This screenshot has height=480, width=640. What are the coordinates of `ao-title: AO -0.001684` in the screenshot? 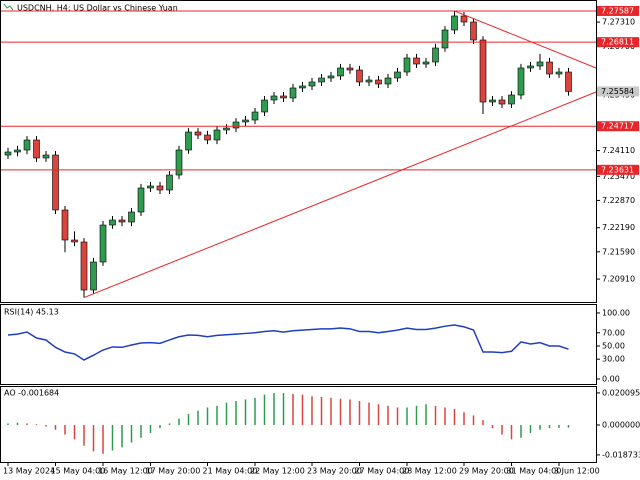 It's located at (31, 393).